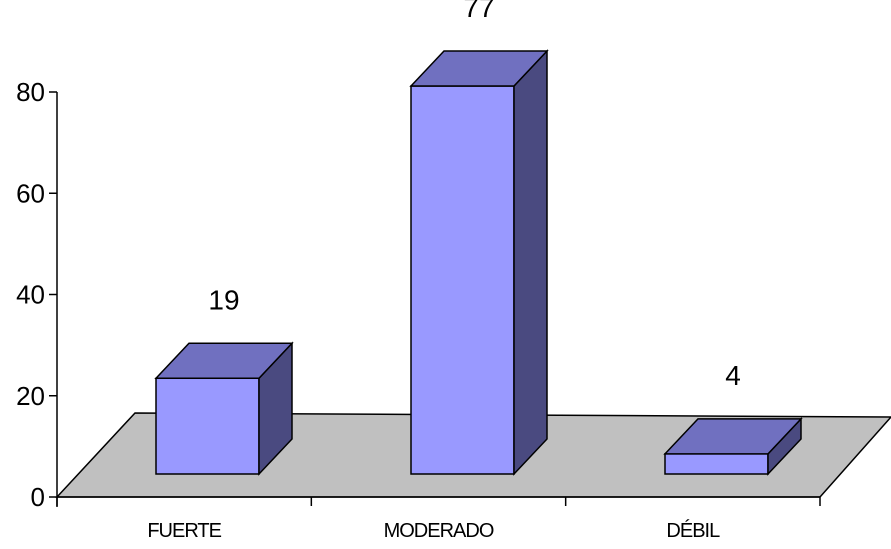 The width and height of the screenshot is (891, 549). Describe the element at coordinates (38, 497) in the screenshot. I see `y-tick-label: 0` at that location.